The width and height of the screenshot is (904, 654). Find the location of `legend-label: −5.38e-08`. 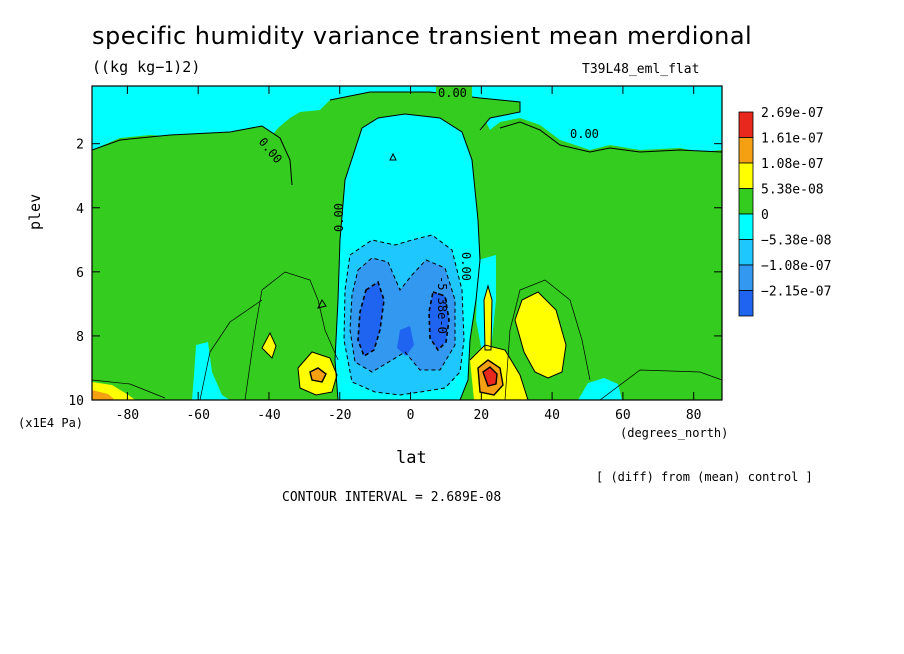

legend-label: −5.38e-08 is located at coordinates (796, 241).